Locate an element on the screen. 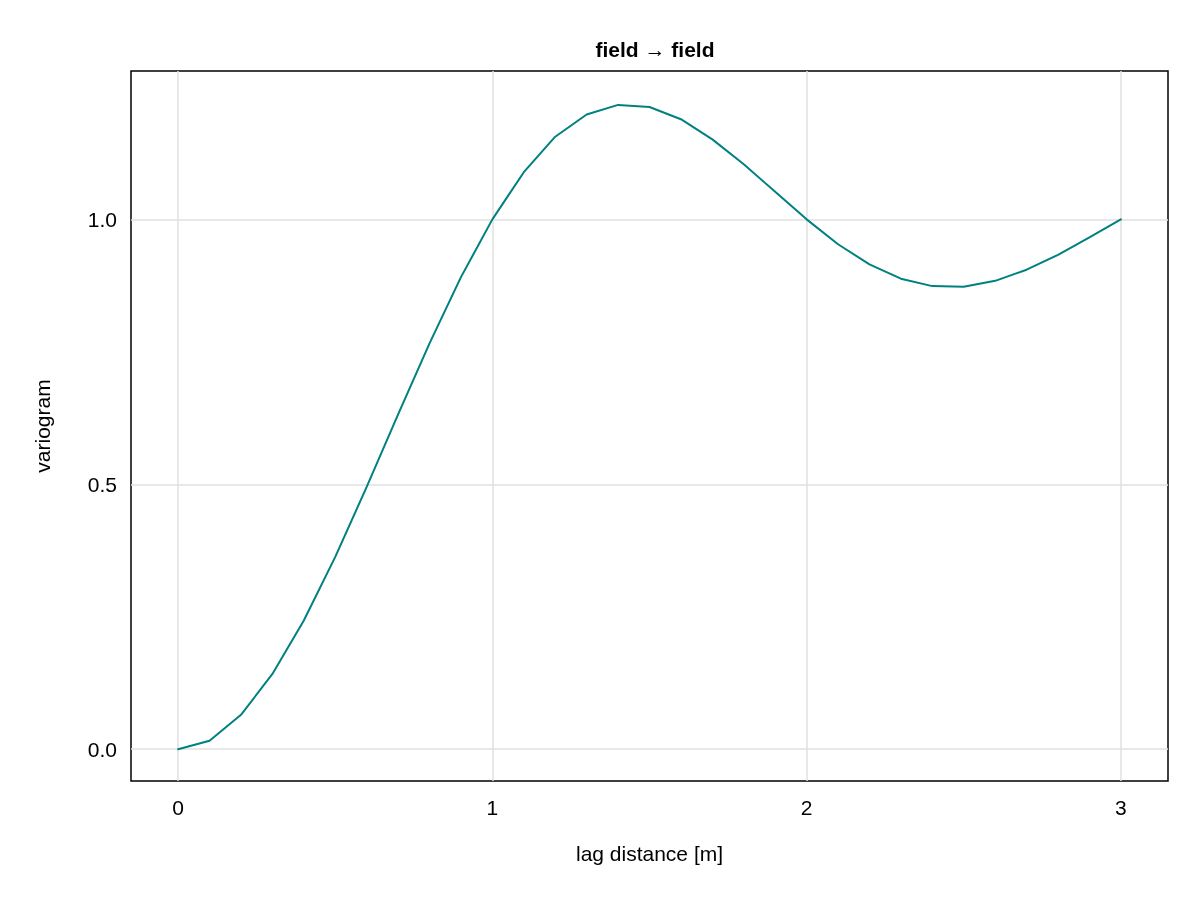 This screenshot has height=900, width=1200. y-tick-label: 0.5 is located at coordinates (102, 484).